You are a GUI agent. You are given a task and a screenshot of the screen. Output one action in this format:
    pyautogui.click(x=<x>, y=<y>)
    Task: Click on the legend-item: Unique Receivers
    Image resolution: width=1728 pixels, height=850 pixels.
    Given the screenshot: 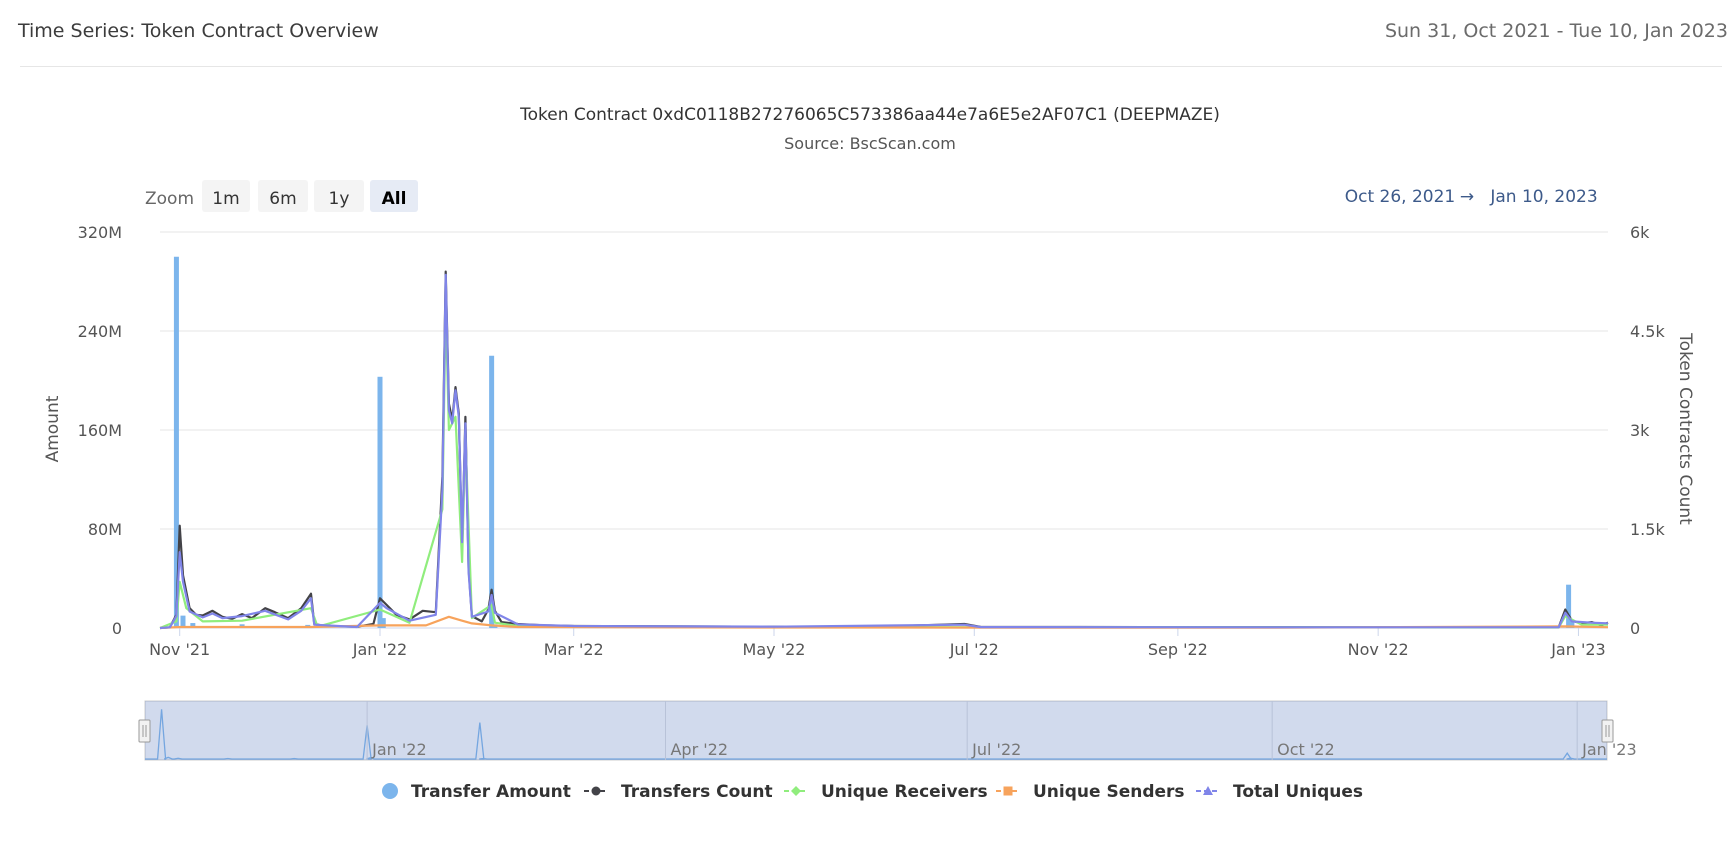 What is the action you would take?
    pyautogui.click(x=886, y=792)
    